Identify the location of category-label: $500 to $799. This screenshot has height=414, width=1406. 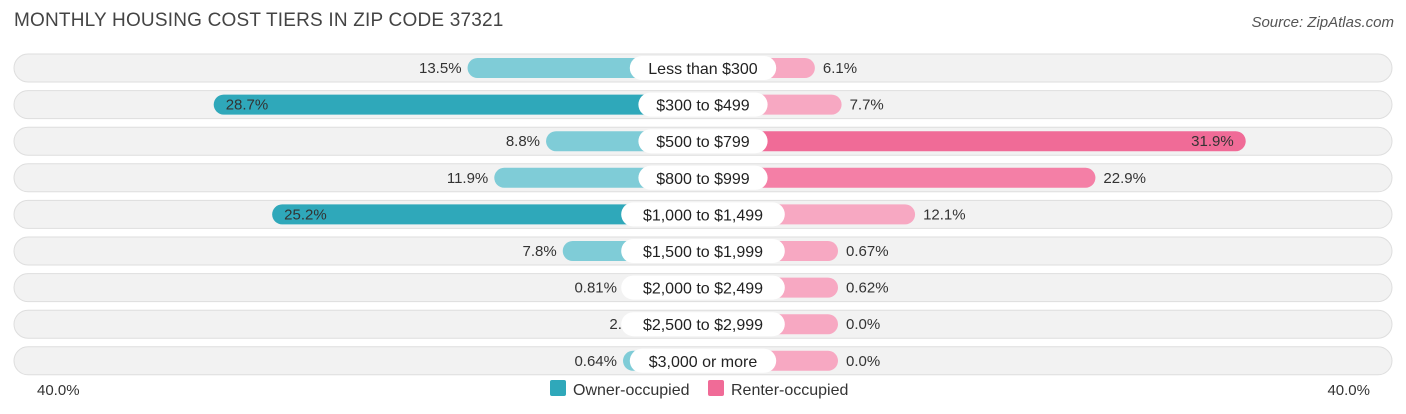
(703, 142).